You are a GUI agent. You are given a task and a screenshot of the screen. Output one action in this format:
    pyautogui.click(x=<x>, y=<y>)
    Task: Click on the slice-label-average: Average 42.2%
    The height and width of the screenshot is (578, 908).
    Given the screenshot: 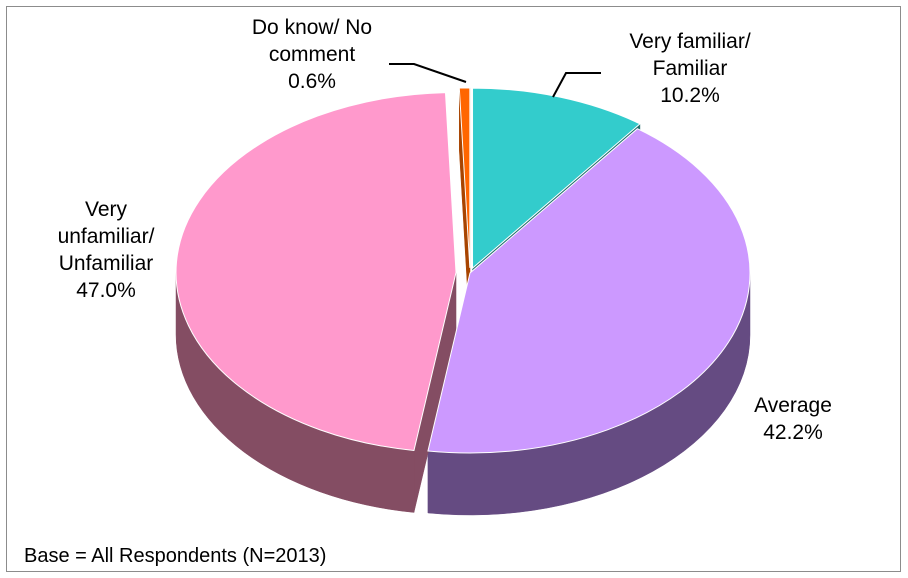 What is the action you would take?
    pyautogui.click(x=793, y=419)
    